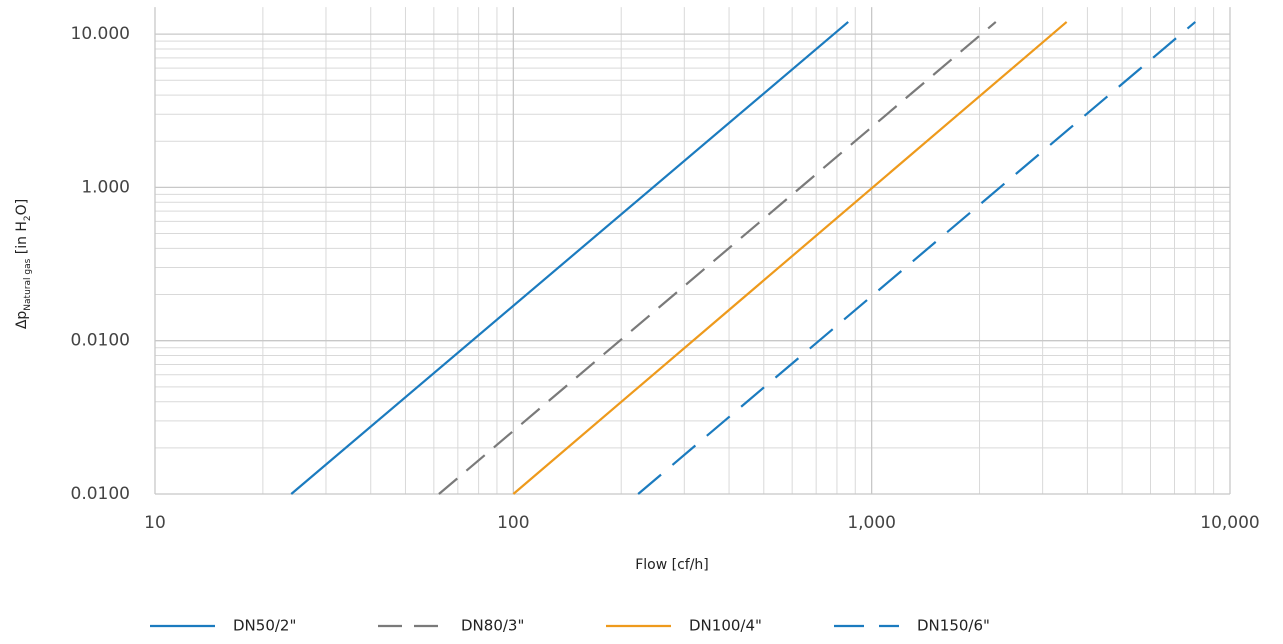 The height and width of the screenshot is (644, 1283). What do you see at coordinates (264, 626) in the screenshot?
I see `legend-label: DN50/2"` at bounding box center [264, 626].